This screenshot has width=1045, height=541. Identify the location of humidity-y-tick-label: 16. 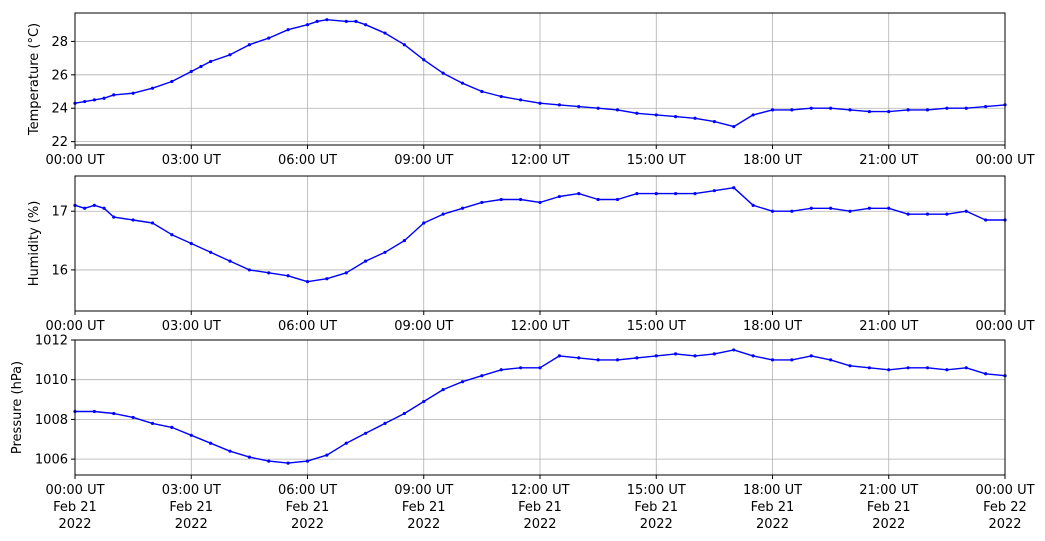
(59, 270).